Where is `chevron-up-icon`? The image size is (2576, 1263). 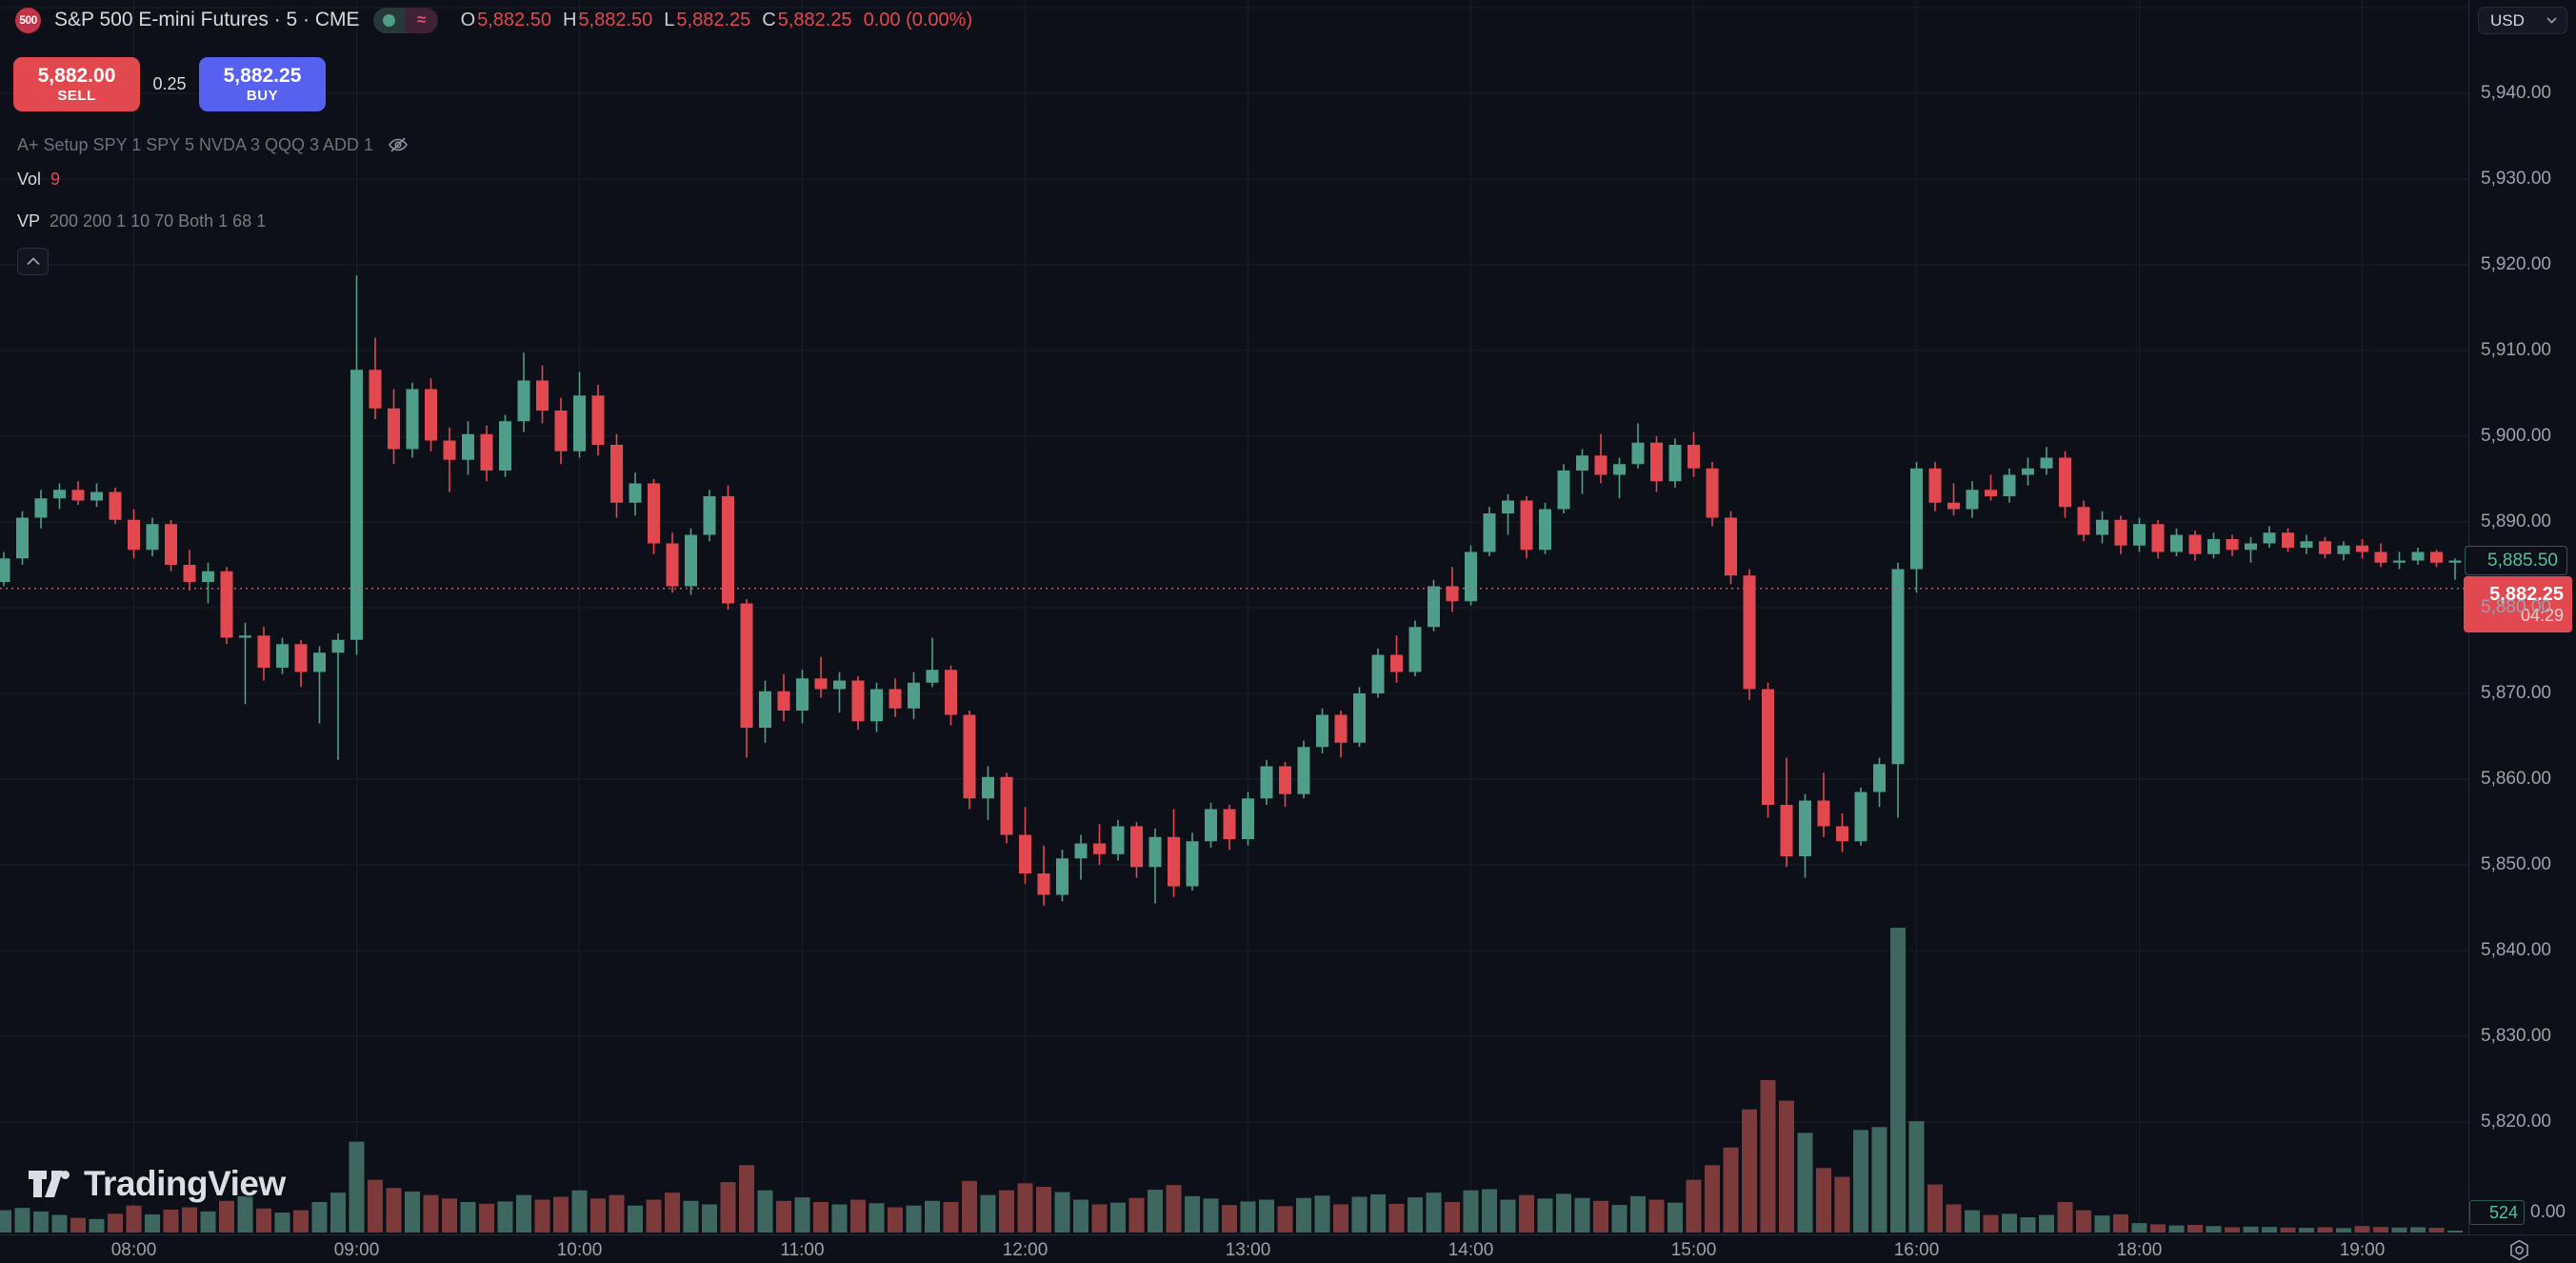 chevron-up-icon is located at coordinates (33, 261).